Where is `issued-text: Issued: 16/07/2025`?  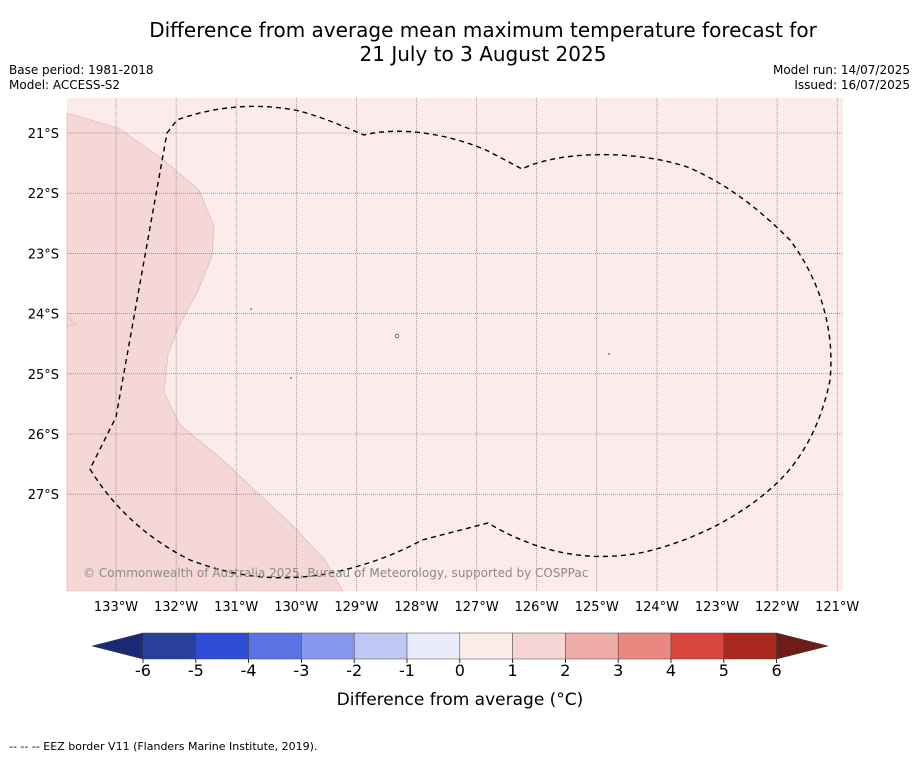
issued-text: Issued: 16/07/2025 is located at coordinates (852, 85).